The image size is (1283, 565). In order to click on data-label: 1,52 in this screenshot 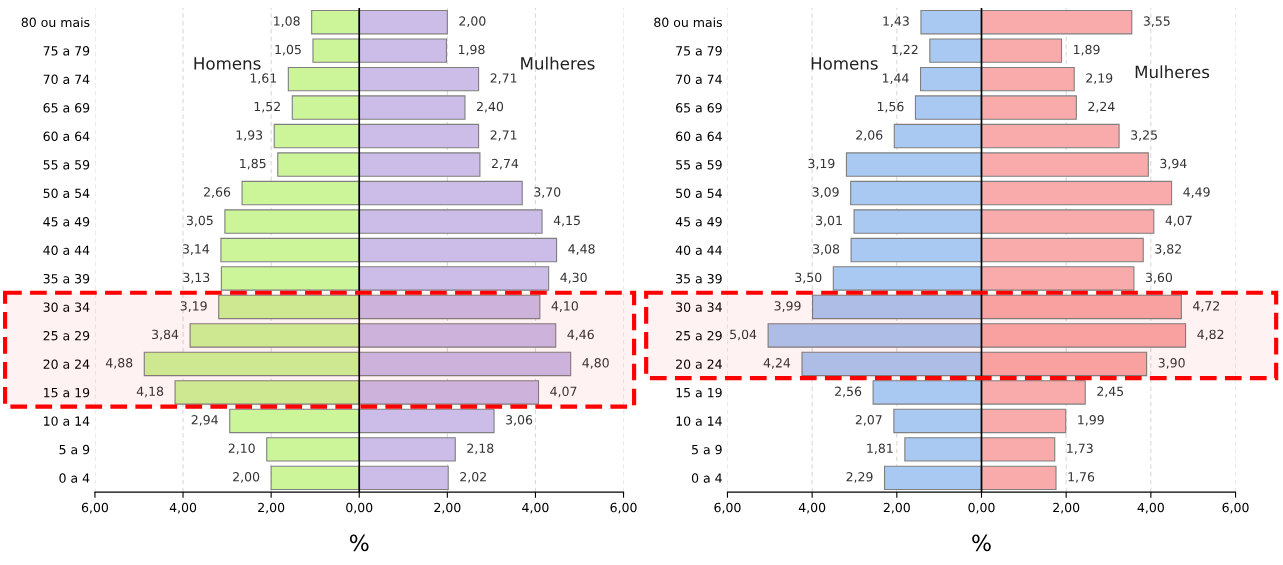, I will do `click(267, 107)`.